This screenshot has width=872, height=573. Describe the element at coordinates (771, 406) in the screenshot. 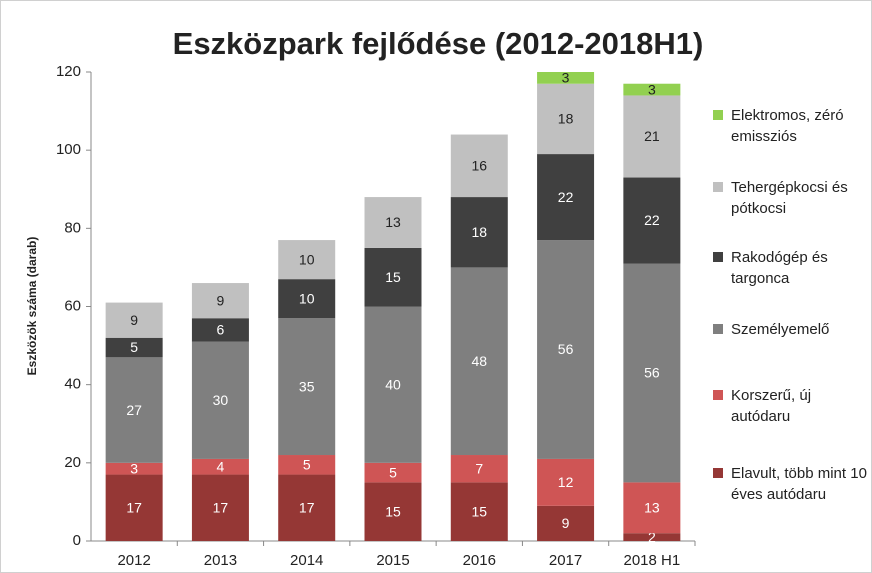

I see `legend-label: Korszerű, új autódaru` at that location.